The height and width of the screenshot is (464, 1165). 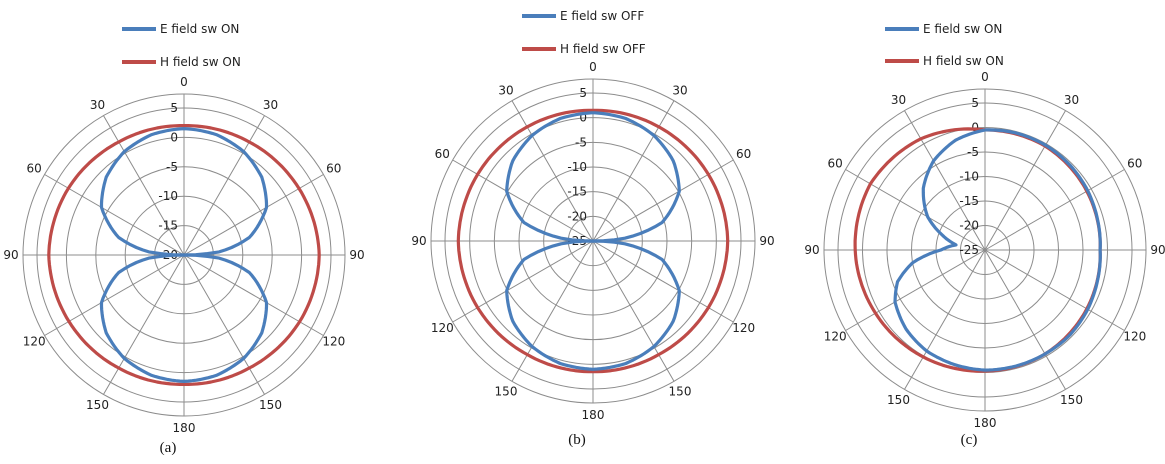 What do you see at coordinates (577, 440) in the screenshot?
I see `panel-caption: (b)` at bounding box center [577, 440].